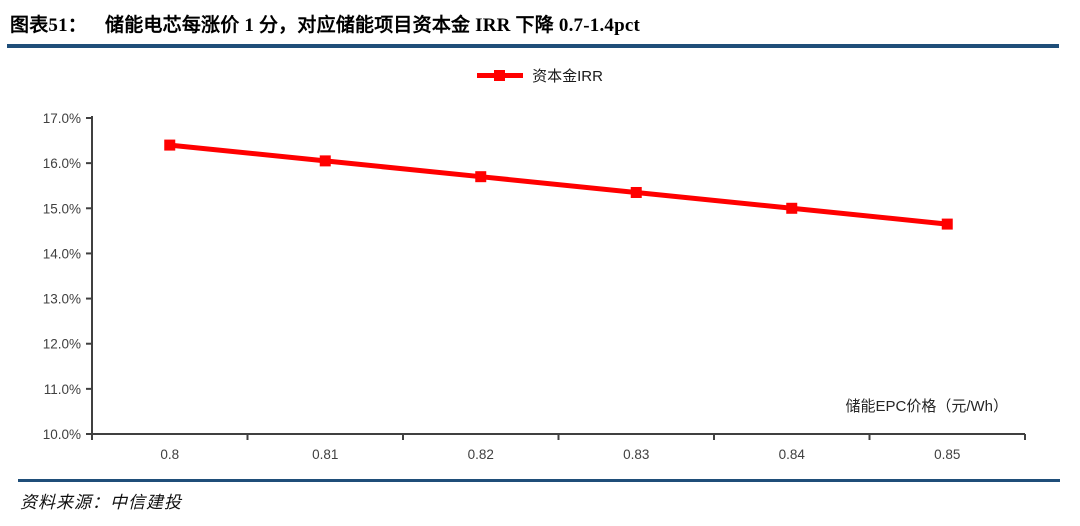  Describe the element at coordinates (169, 454) in the screenshot. I see `x-tick-label: 0.8` at that location.